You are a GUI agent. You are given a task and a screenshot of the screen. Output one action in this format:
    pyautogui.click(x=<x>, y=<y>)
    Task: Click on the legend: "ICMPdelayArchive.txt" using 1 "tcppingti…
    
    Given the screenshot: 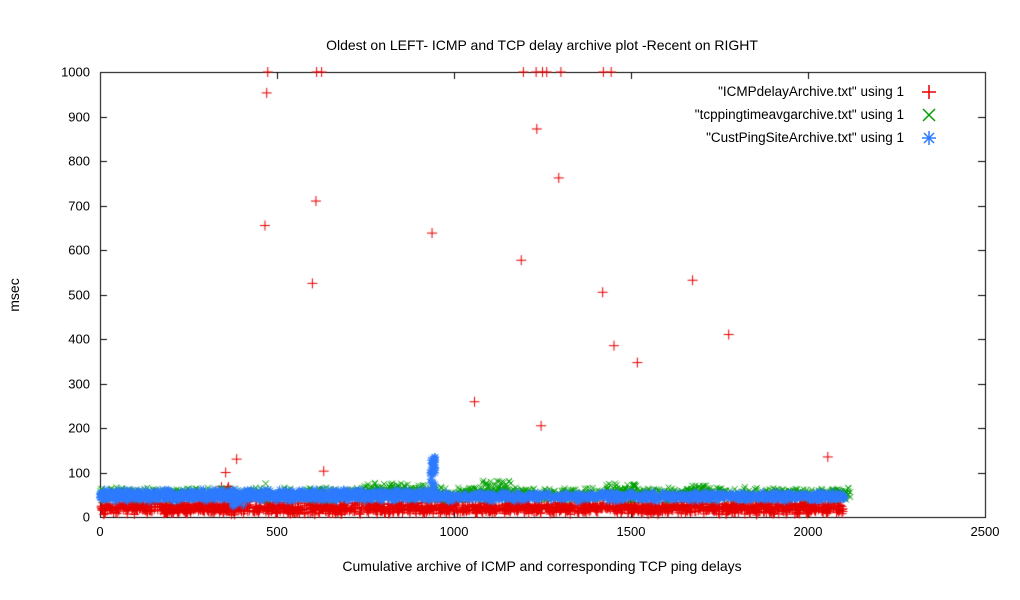 What is the action you would take?
    pyautogui.click(x=817, y=114)
    